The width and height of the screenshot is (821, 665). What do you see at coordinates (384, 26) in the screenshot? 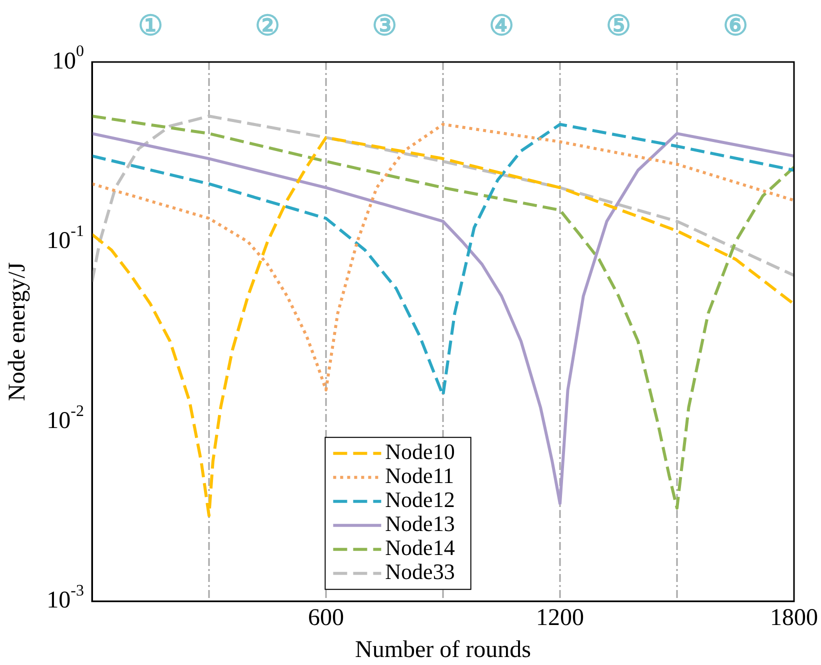
I see `text: ③` at bounding box center [384, 26].